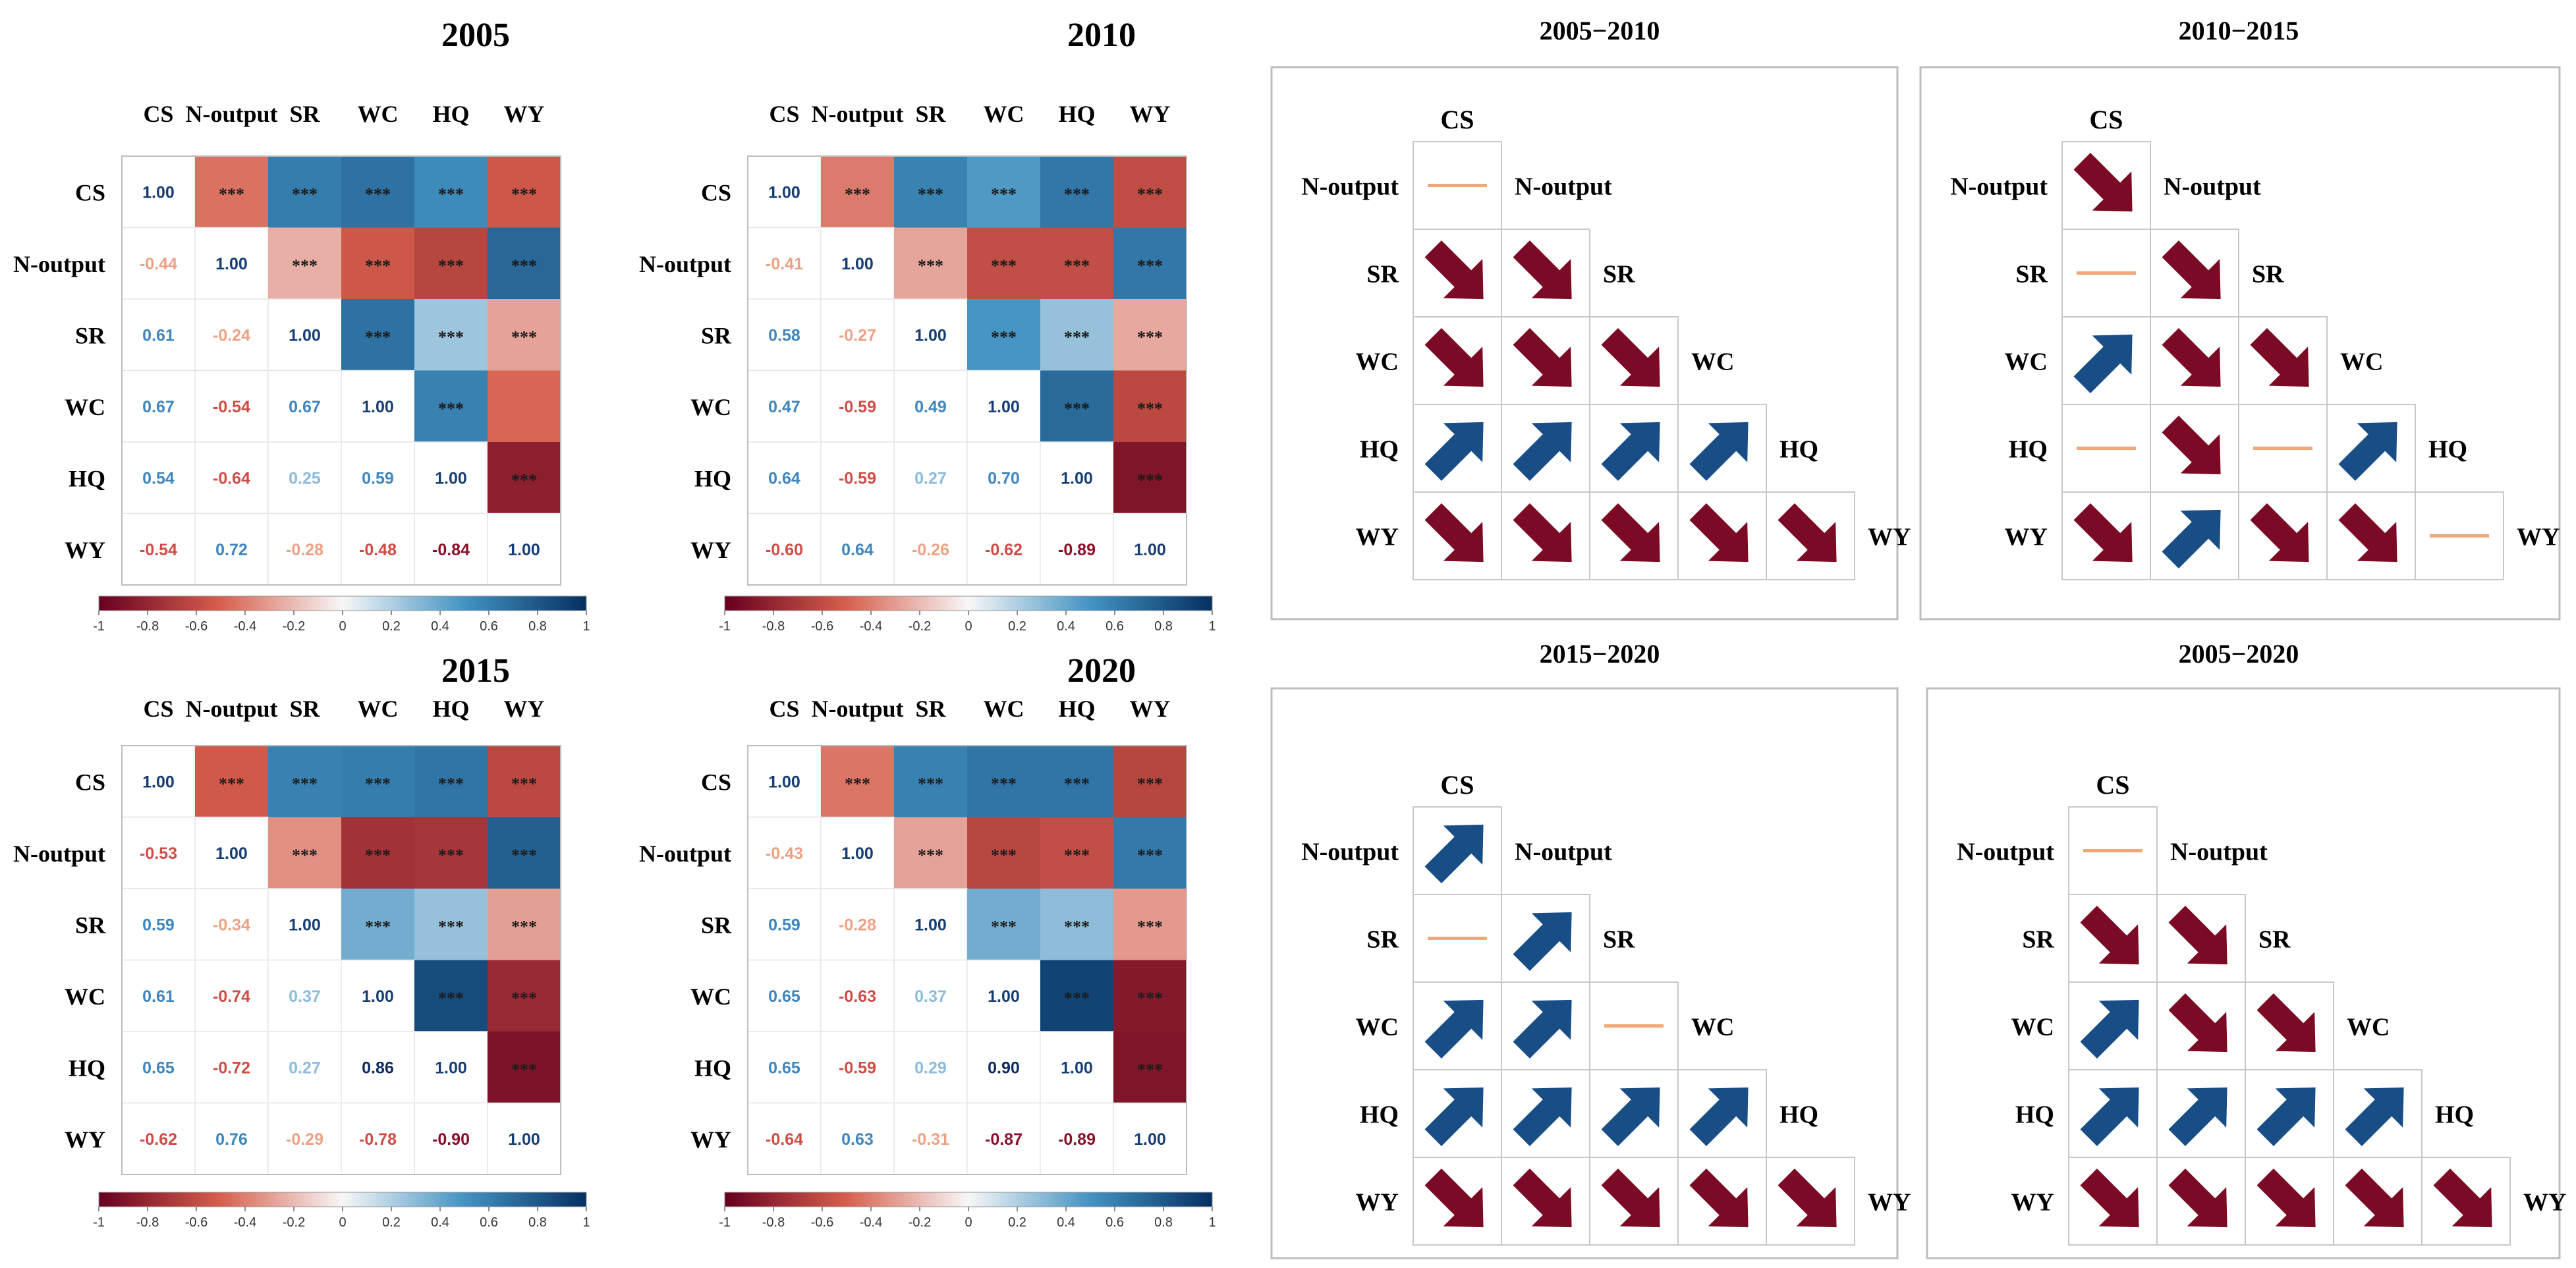 Image resolution: width=2576 pixels, height=1268 pixels. I want to click on heatmap-title: 2020, so click(1101, 671).